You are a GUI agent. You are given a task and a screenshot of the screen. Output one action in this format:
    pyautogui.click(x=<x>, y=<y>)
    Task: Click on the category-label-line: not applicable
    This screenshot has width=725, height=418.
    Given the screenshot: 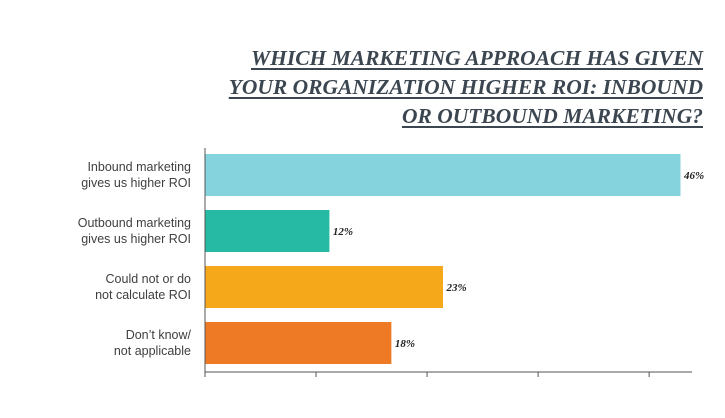 What is the action you would take?
    pyautogui.click(x=152, y=351)
    